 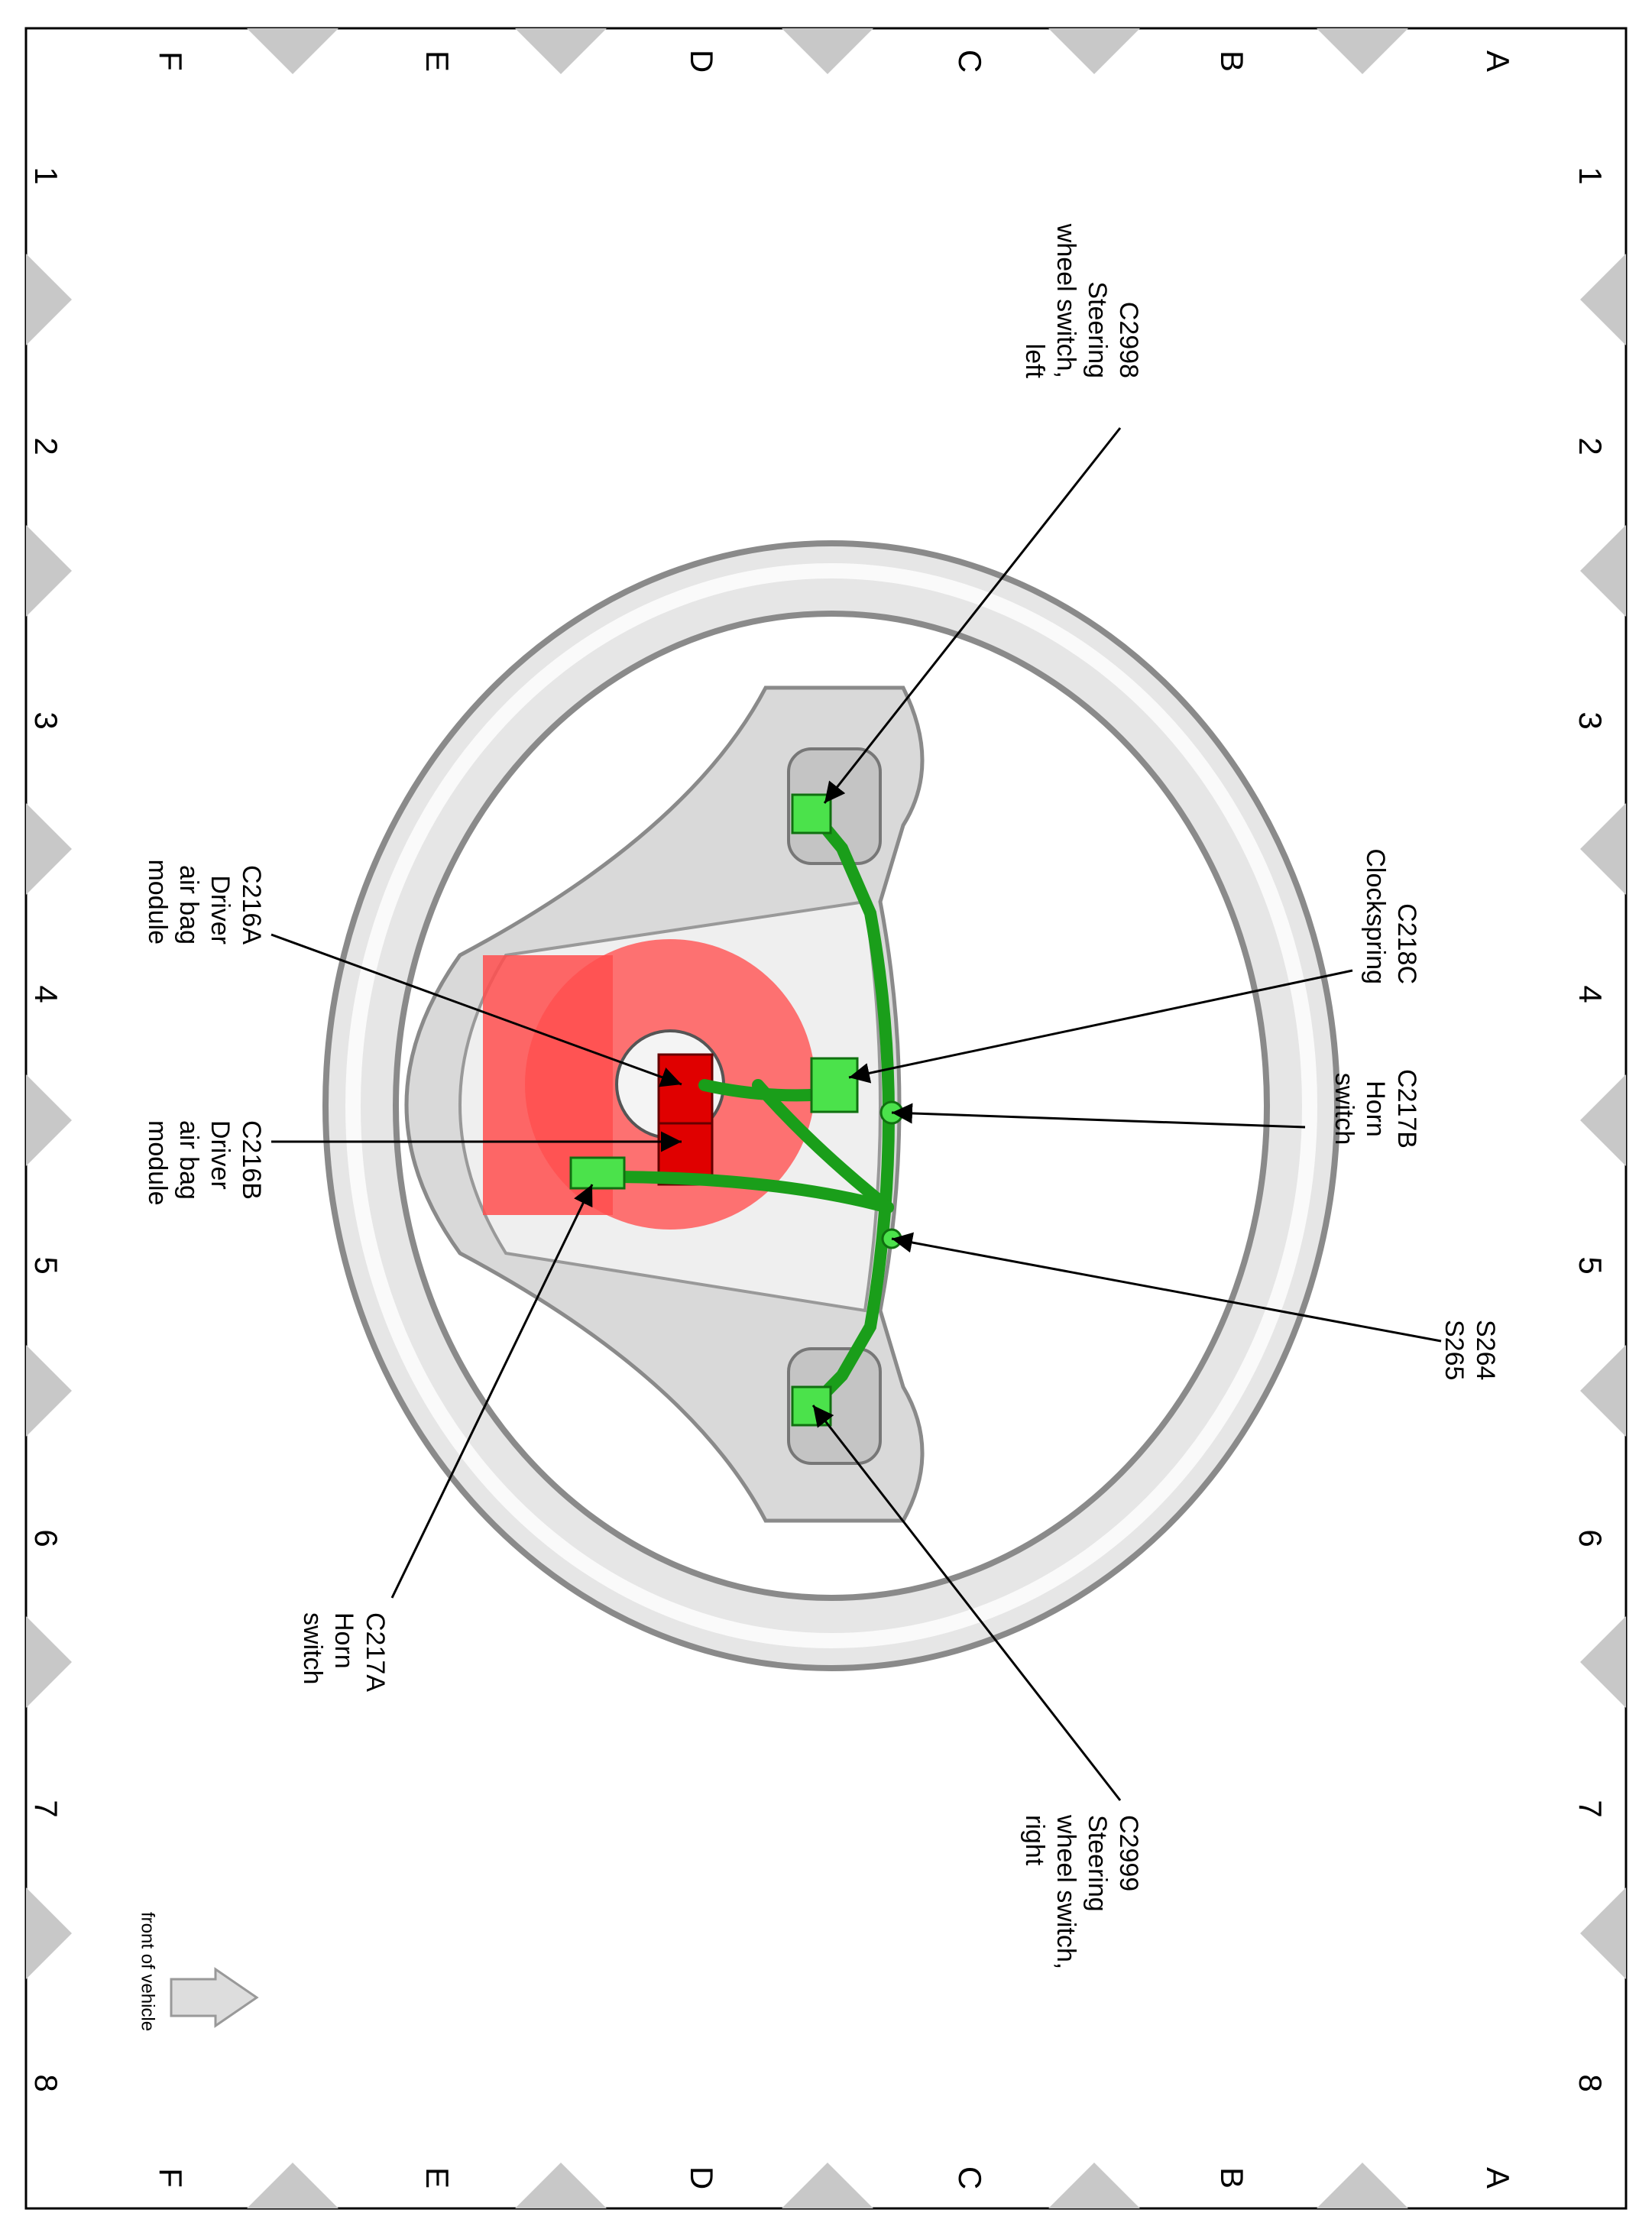 What do you see at coordinates (251, 905) in the screenshot?
I see `callout-text: C216A` at bounding box center [251, 905].